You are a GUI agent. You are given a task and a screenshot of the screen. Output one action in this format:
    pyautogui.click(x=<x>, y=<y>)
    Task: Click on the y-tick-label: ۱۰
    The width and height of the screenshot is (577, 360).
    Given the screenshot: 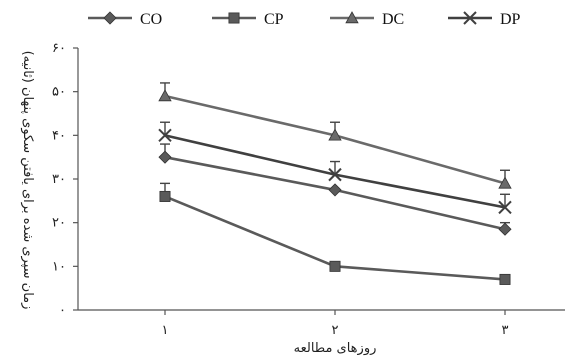 What is the action you would take?
    pyautogui.click(x=59, y=266)
    